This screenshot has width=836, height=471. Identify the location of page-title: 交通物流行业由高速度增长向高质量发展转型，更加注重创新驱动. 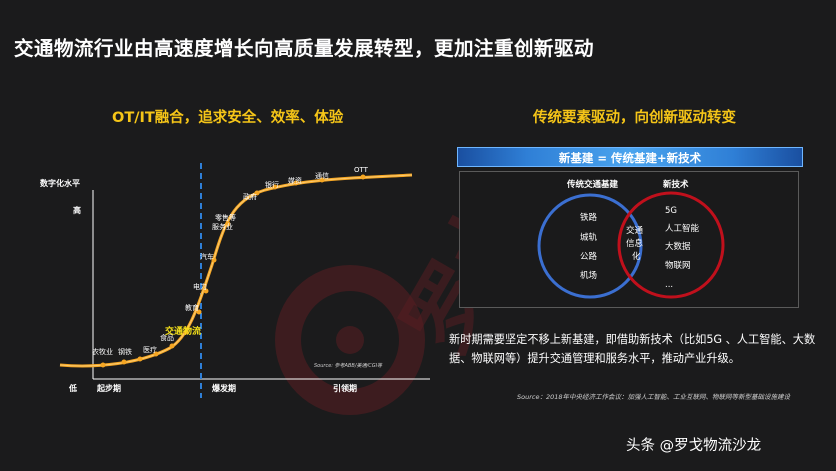
(304, 48).